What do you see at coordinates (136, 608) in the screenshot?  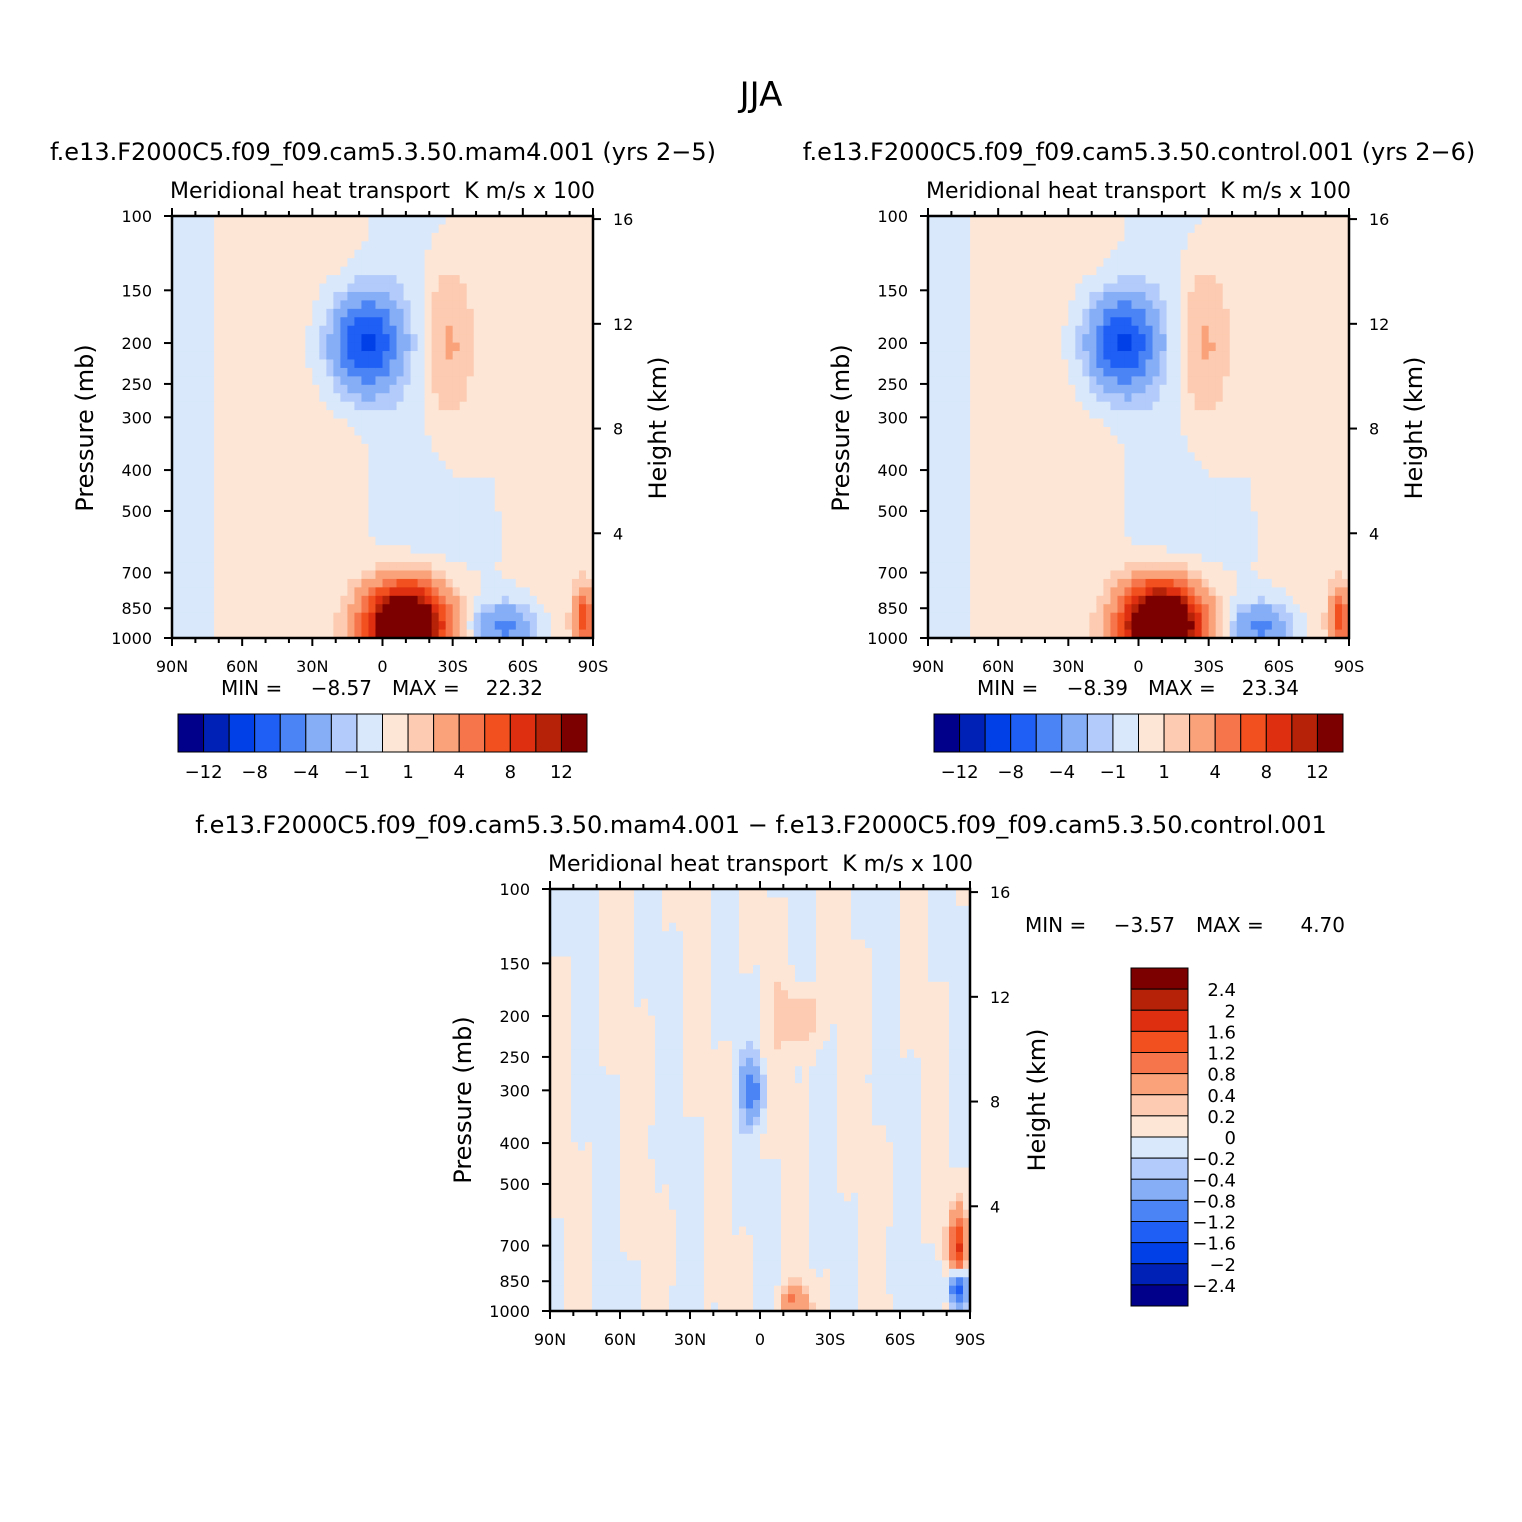 I see `y-tick-label: 850` at bounding box center [136, 608].